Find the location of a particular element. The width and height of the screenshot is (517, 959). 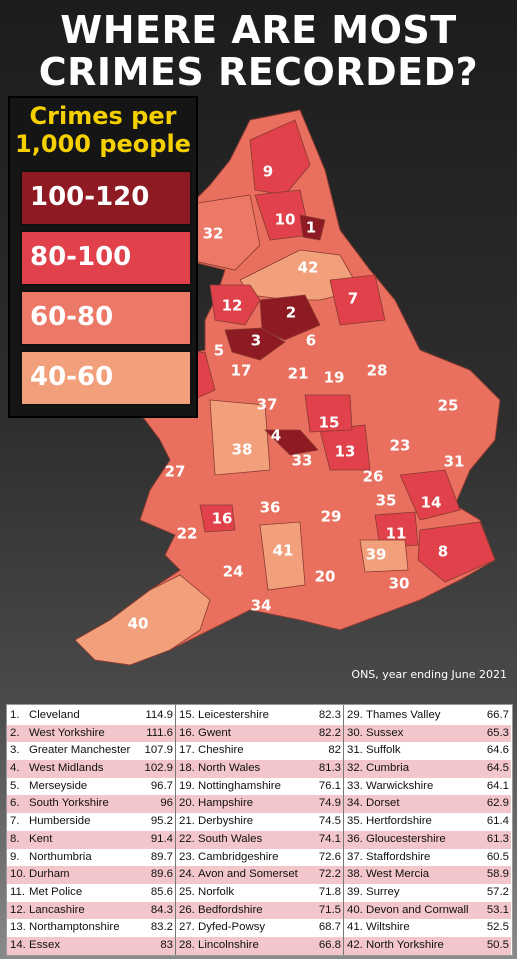

map-region-number: 37 is located at coordinates (267, 405).